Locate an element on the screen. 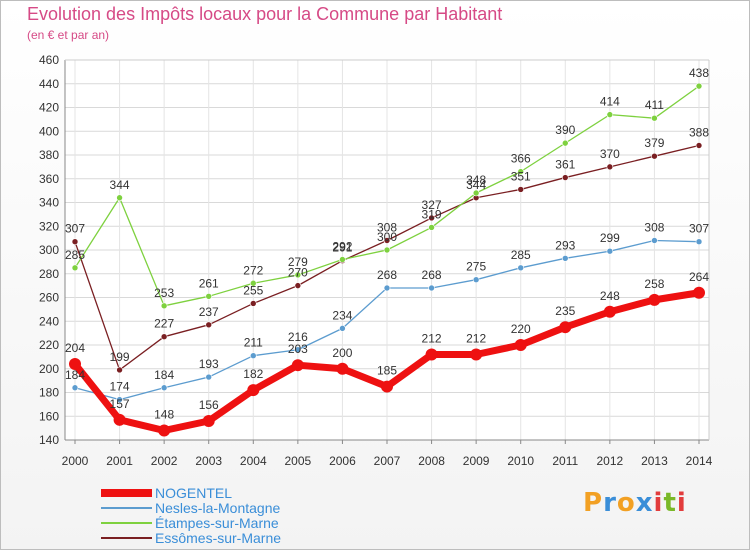 This screenshot has width=750, height=550. data-label: 199 is located at coordinates (120, 357).